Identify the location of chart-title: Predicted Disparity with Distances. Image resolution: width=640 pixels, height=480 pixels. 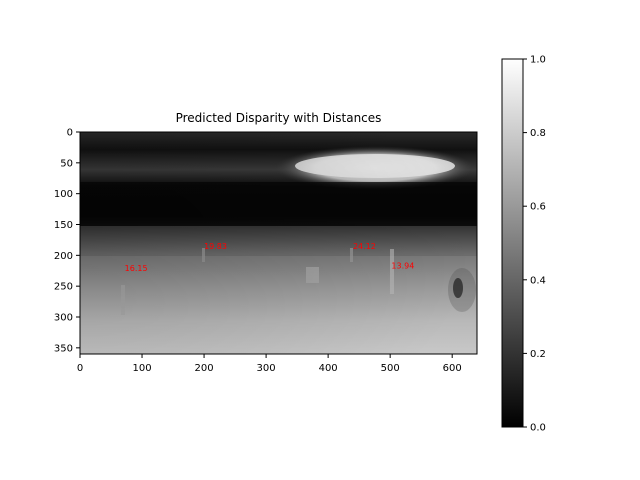
(279, 118).